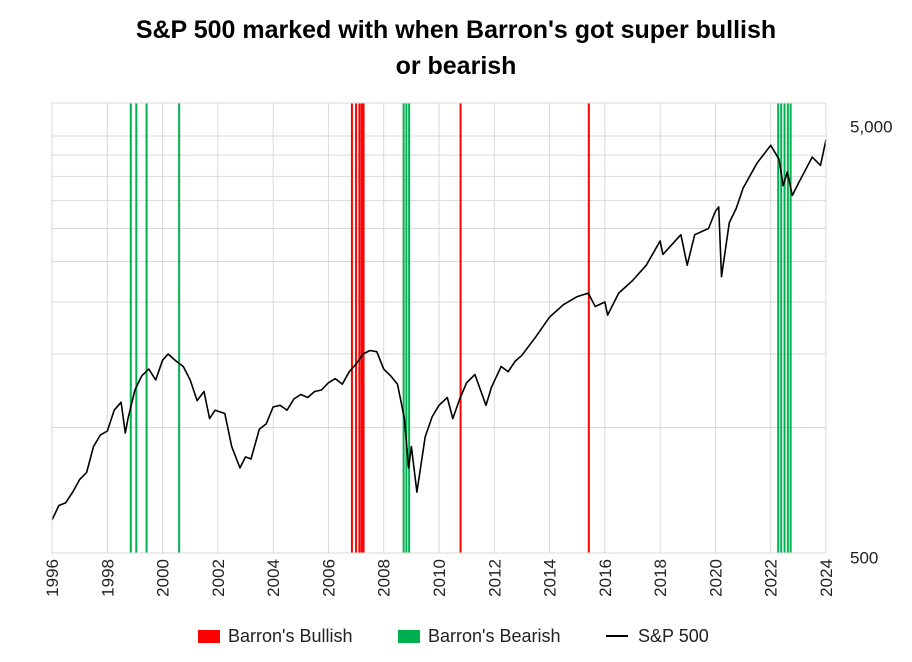  Describe the element at coordinates (290, 635) in the screenshot. I see `legend-label-bullish: Barron's Bullish` at that location.